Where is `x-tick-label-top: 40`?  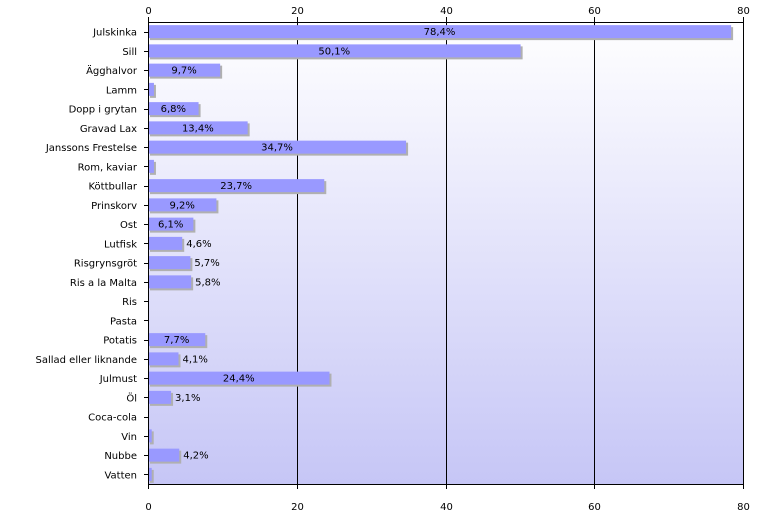 x-tick-label-top: 40 is located at coordinates (446, 11).